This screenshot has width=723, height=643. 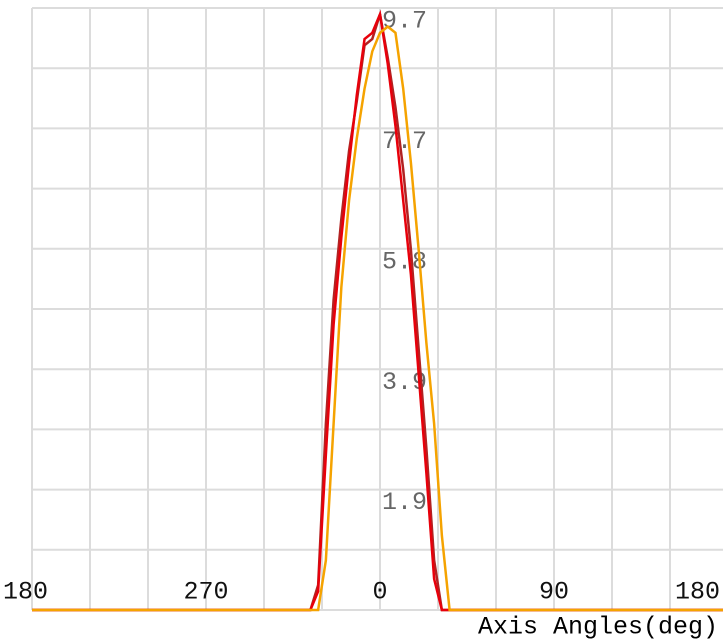 What do you see at coordinates (205, 592) in the screenshot?
I see `x-tick-label: 270` at bounding box center [205, 592].